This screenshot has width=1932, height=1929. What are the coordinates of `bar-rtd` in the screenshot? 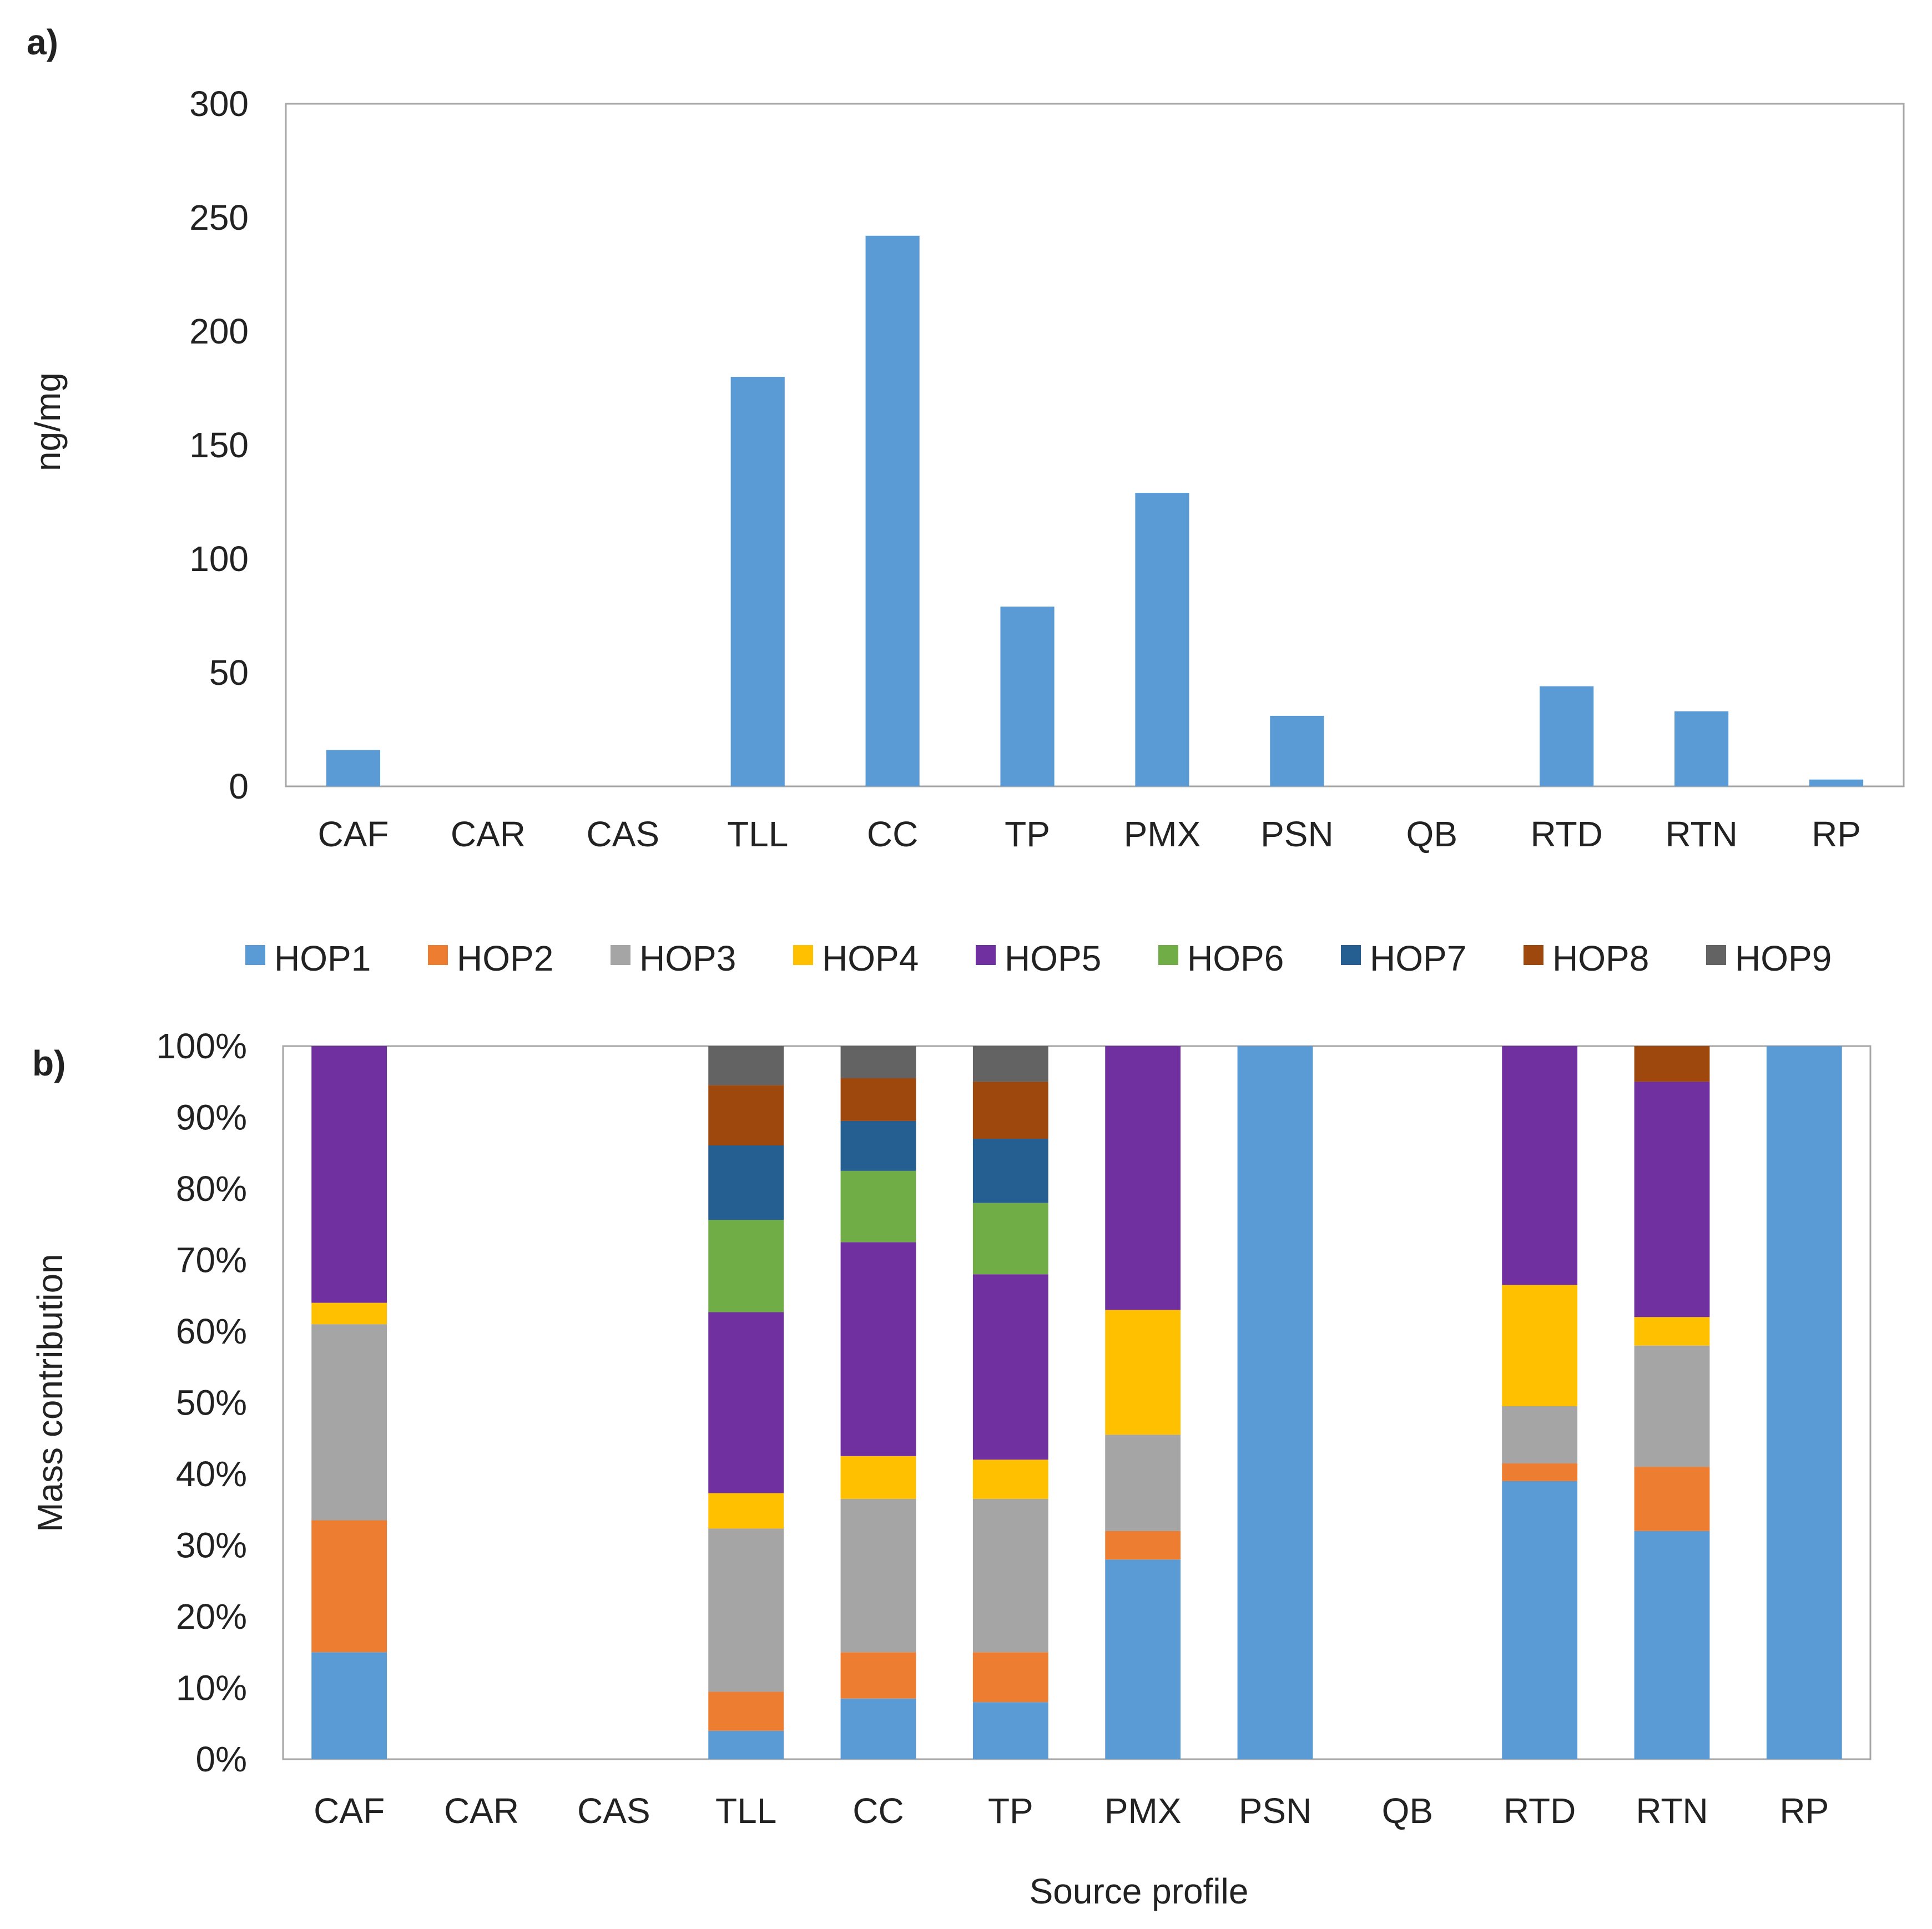 It's located at (1567, 736).